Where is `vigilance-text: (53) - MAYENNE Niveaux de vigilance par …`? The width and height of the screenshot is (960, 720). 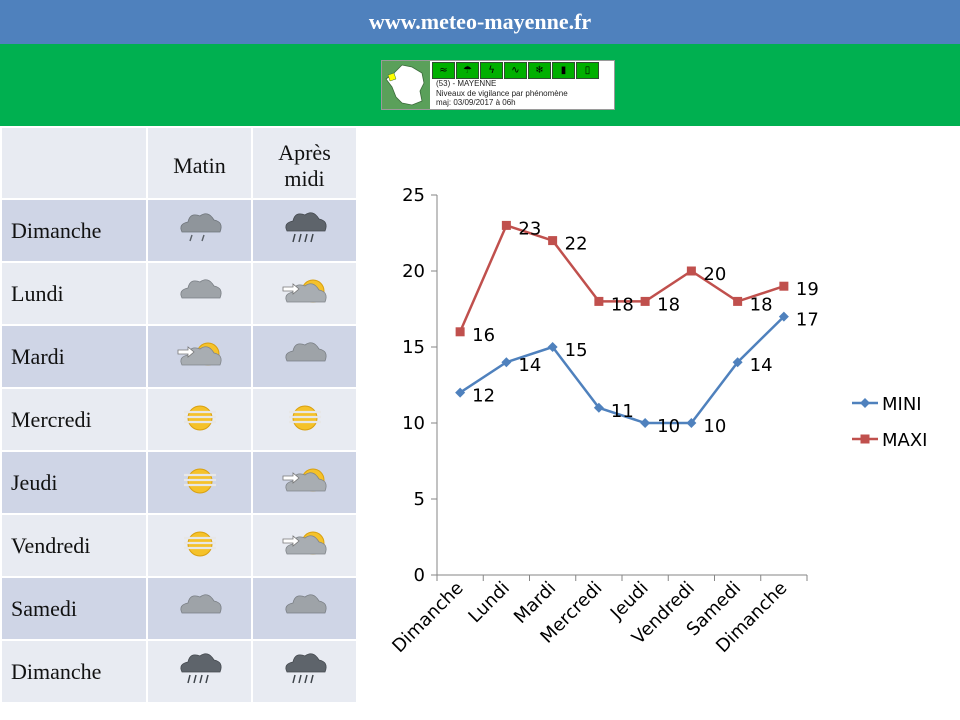
vigilance-text: (53) - MAYENNE Niveaux de vigilance par … is located at coordinates (502, 93).